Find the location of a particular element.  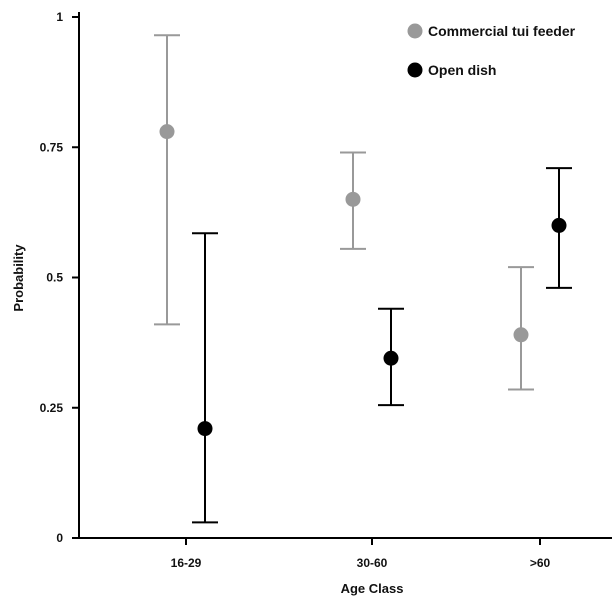

y-tick-label: 0 is located at coordinates (59, 538).